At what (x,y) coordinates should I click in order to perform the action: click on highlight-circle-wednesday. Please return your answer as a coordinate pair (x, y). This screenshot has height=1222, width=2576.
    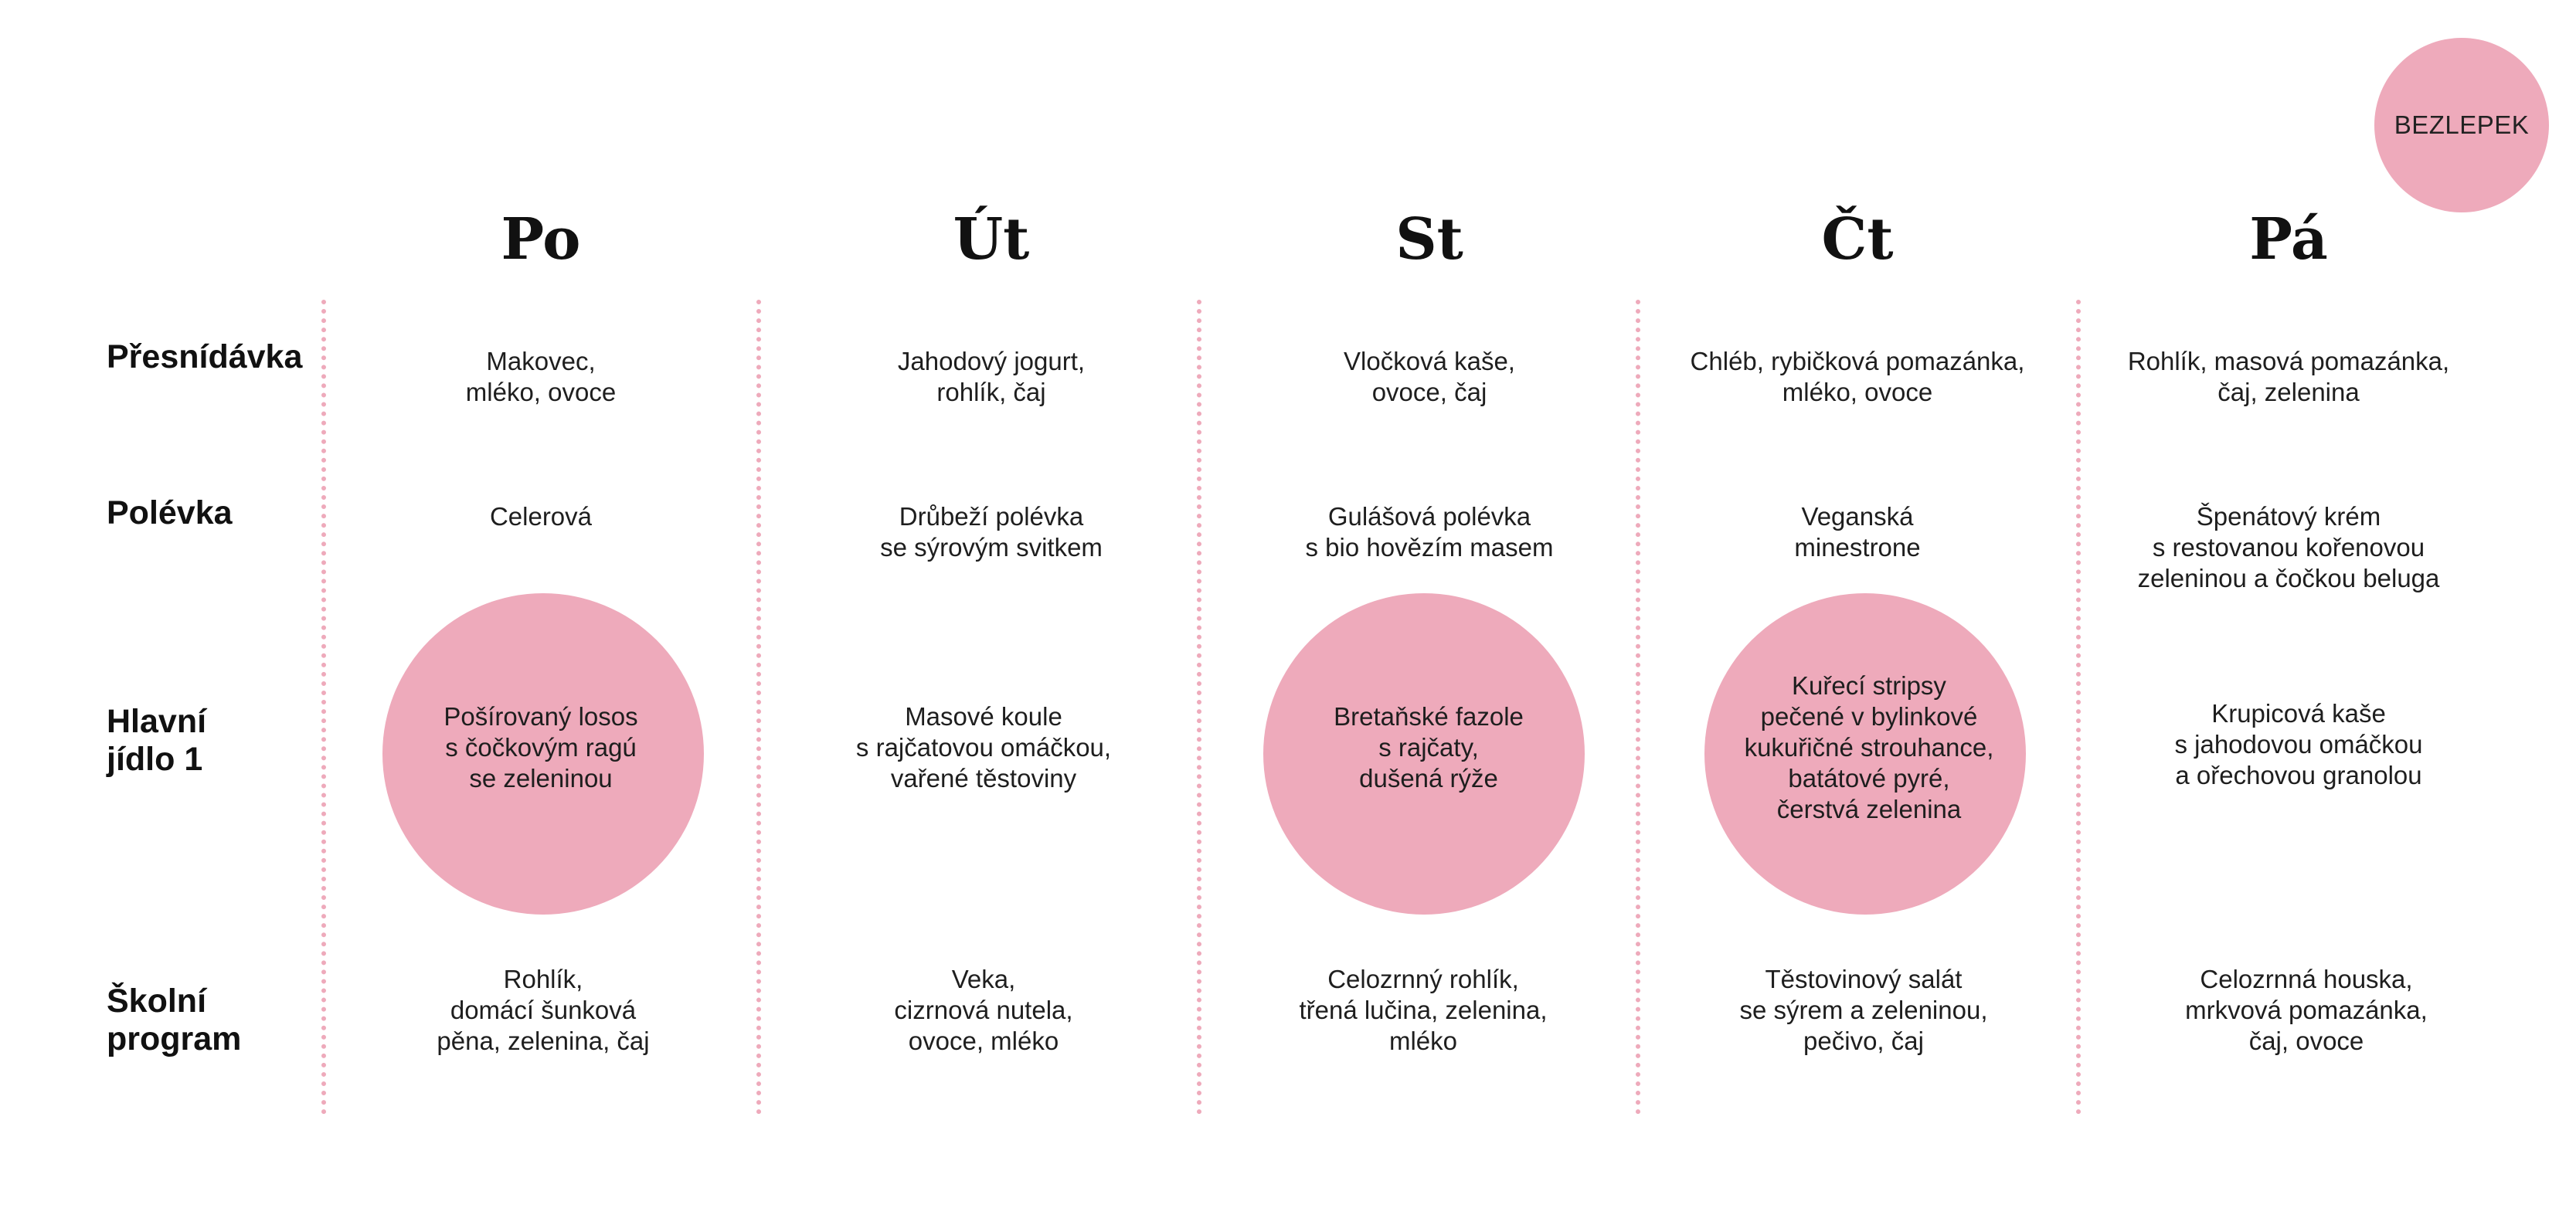
    Looking at the image, I should click on (1424, 754).